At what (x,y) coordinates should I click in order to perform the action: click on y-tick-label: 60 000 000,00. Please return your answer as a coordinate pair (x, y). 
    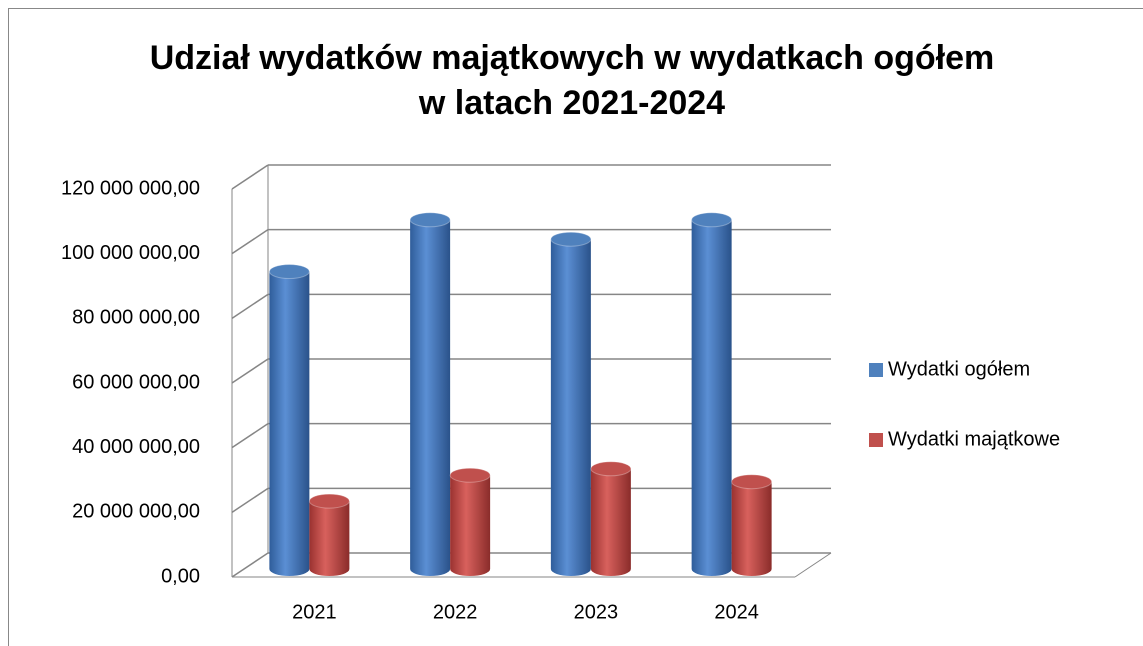
    Looking at the image, I should click on (136, 382).